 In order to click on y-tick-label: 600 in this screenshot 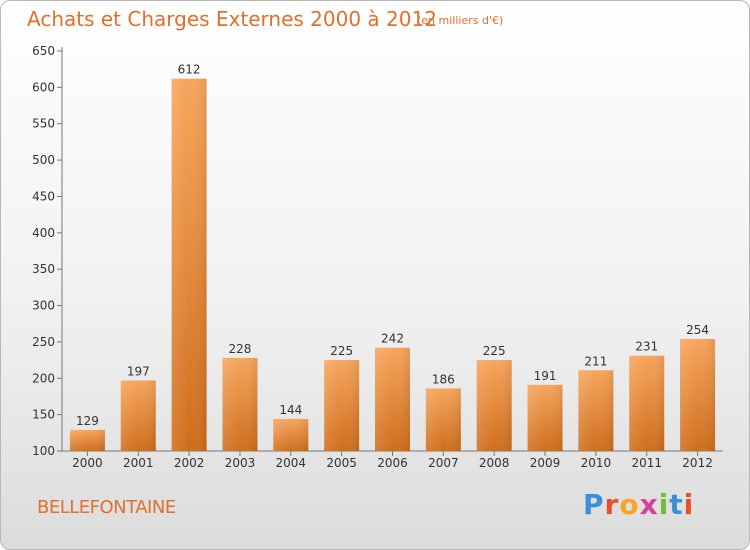, I will do `click(43, 87)`.